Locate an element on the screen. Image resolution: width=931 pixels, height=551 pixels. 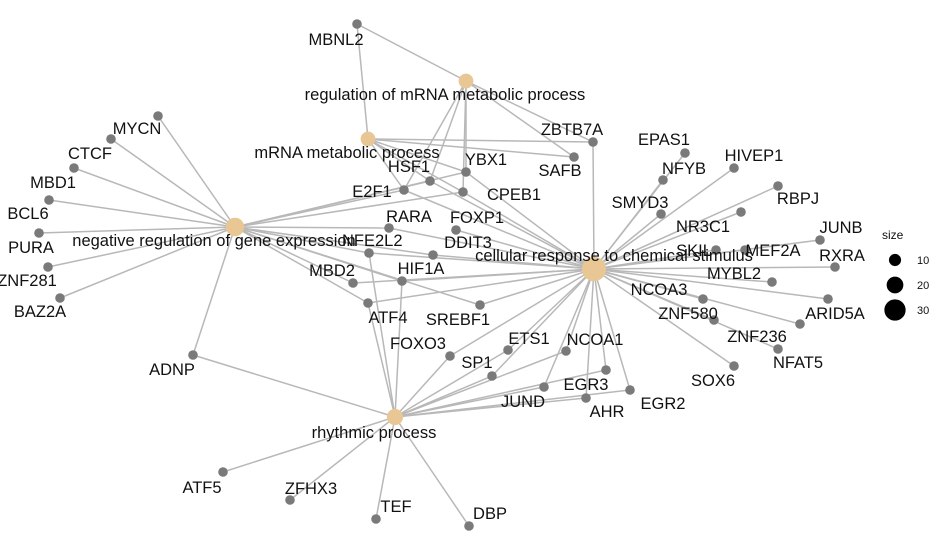
gene-label-safb: SAFB is located at coordinates (559, 171).